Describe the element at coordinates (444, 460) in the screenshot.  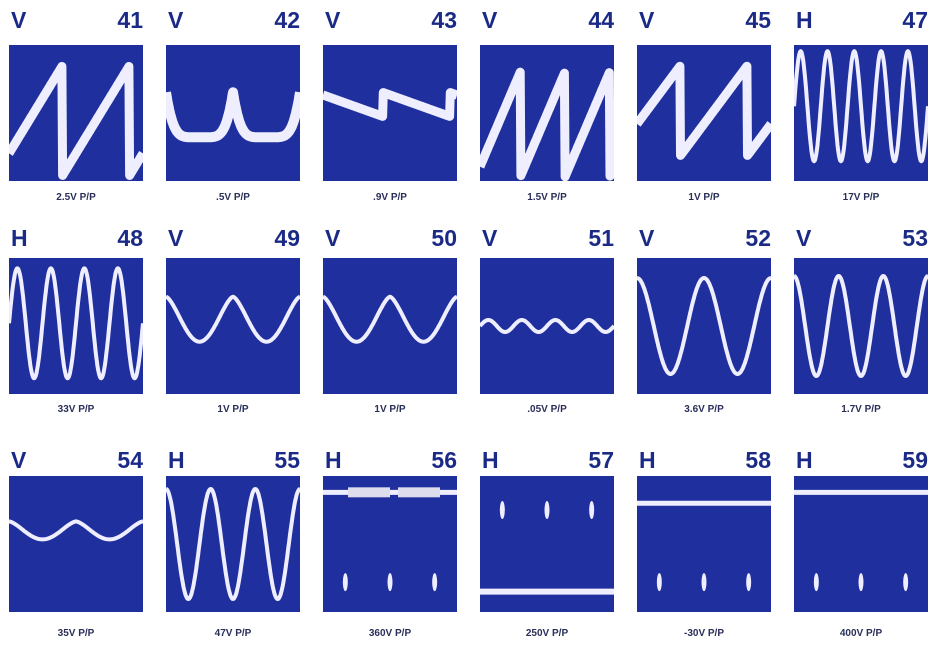
I see `panel-number: 56` at that location.